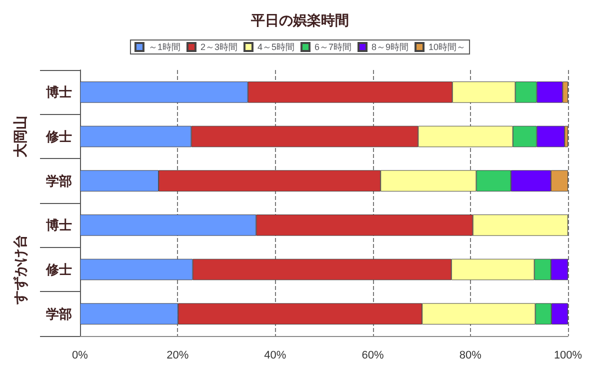 The image size is (600, 374). Describe the element at coordinates (275, 356) in the screenshot. I see `x-tick-label: 40%` at that location.